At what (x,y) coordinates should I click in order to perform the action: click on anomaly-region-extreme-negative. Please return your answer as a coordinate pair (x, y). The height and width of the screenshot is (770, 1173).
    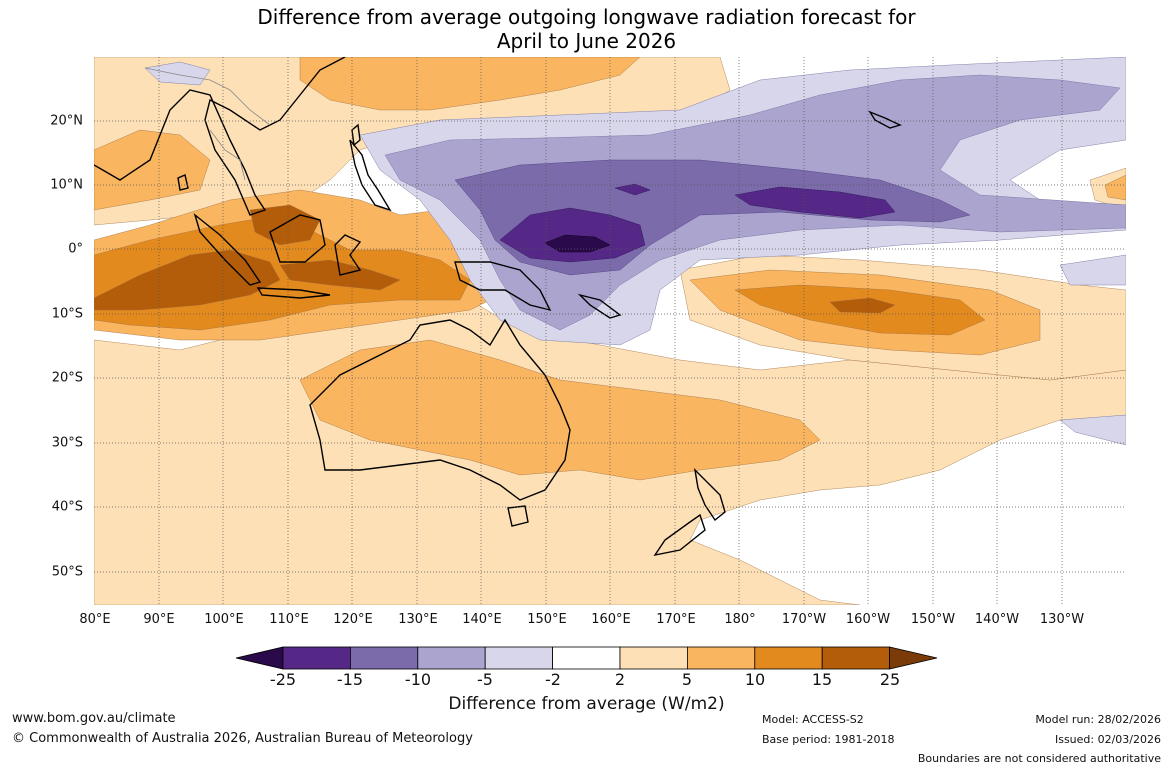
    Looking at the image, I should click on (577, 243).